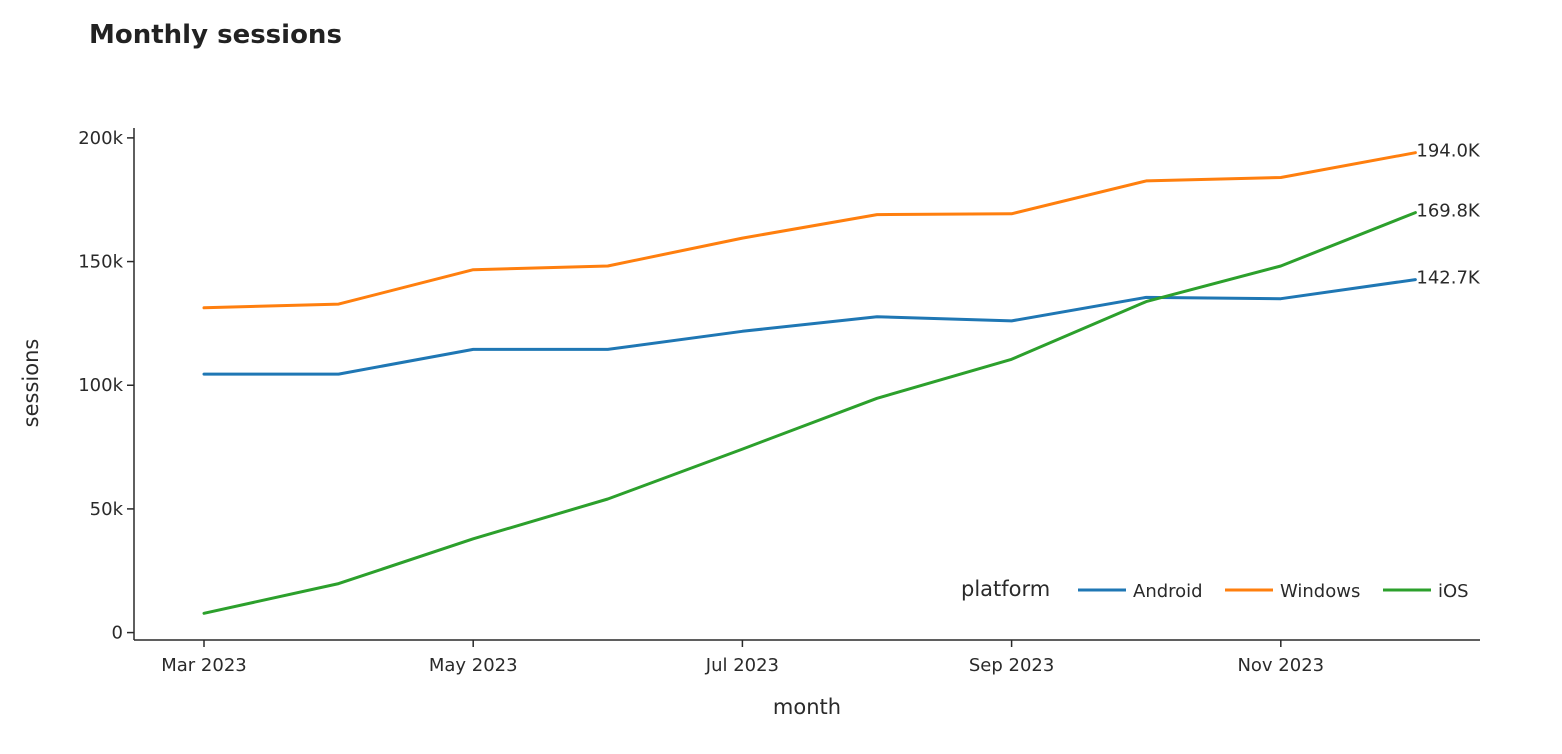 This screenshot has height=754, width=1562. I want to click on end-label-android: 142.7K, so click(1448, 278).